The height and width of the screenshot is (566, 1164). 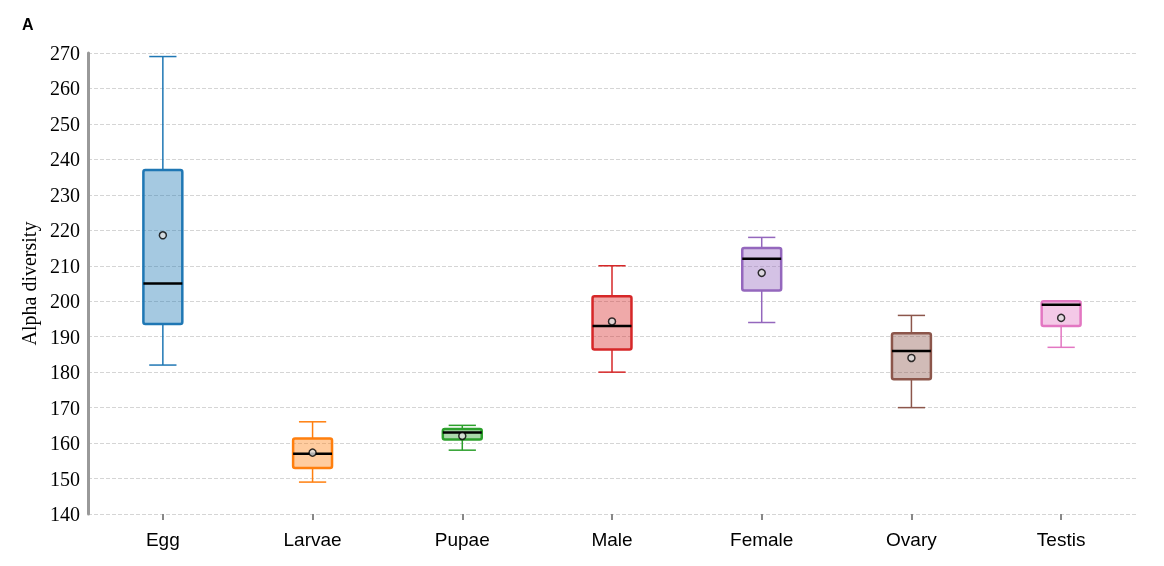 What do you see at coordinates (65, 265) in the screenshot?
I see `y-tick-label: 210` at bounding box center [65, 265].